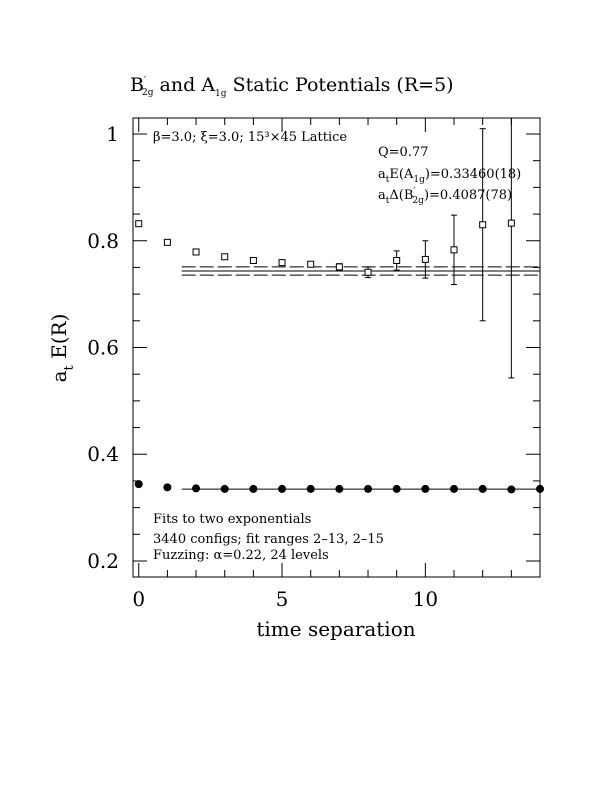  Describe the element at coordinates (232, 519) in the screenshot. I see `fits-annotation: Fits to two exponentials` at that location.